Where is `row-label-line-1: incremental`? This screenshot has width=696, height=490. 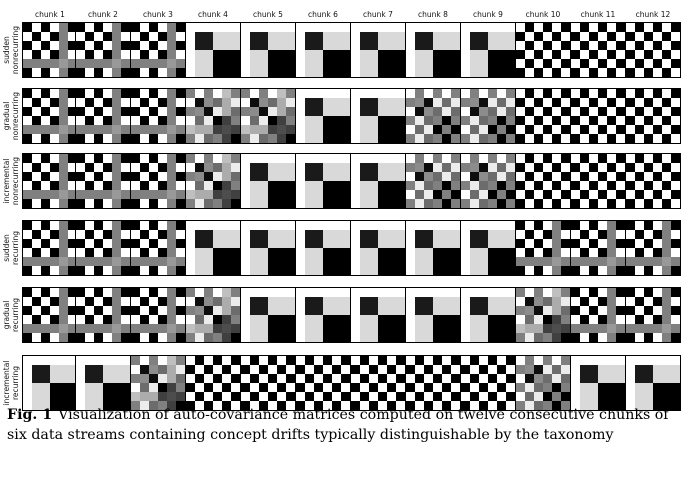 row-label-line-1: incremental is located at coordinates (6, 181).